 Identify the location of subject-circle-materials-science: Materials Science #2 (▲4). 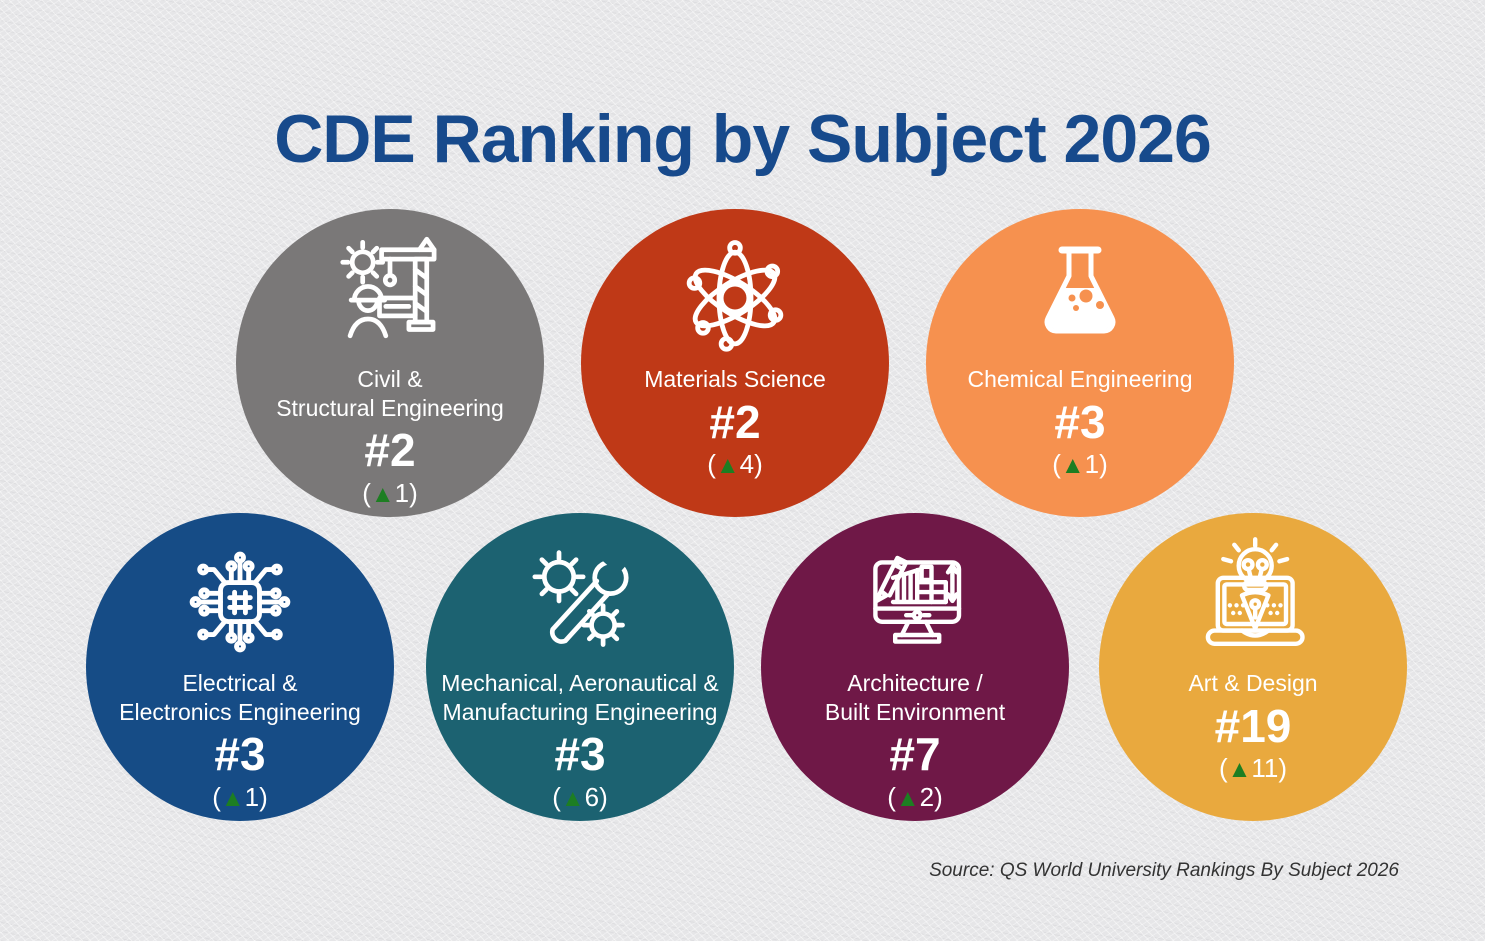
(735, 363).